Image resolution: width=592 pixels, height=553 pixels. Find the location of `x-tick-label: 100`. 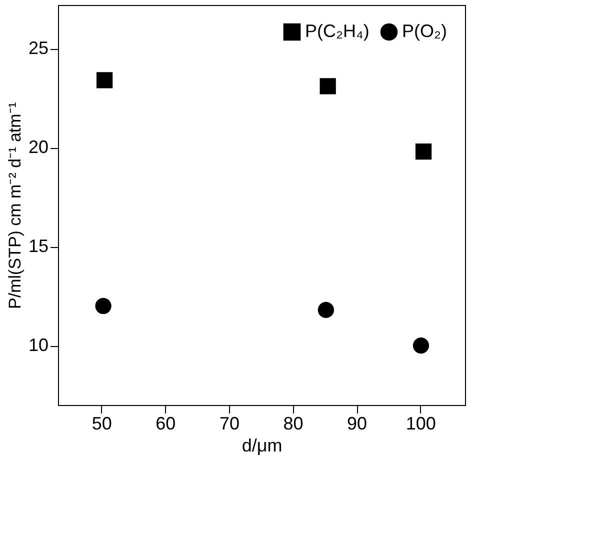

x-tick-label: 100 is located at coordinates (421, 424).